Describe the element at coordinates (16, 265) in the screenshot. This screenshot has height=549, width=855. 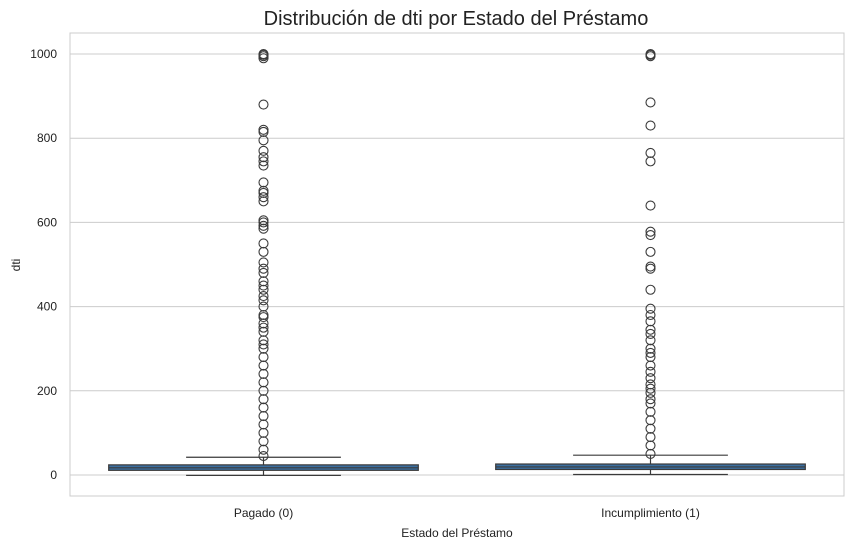
I see `y-axis-label: dti` at that location.